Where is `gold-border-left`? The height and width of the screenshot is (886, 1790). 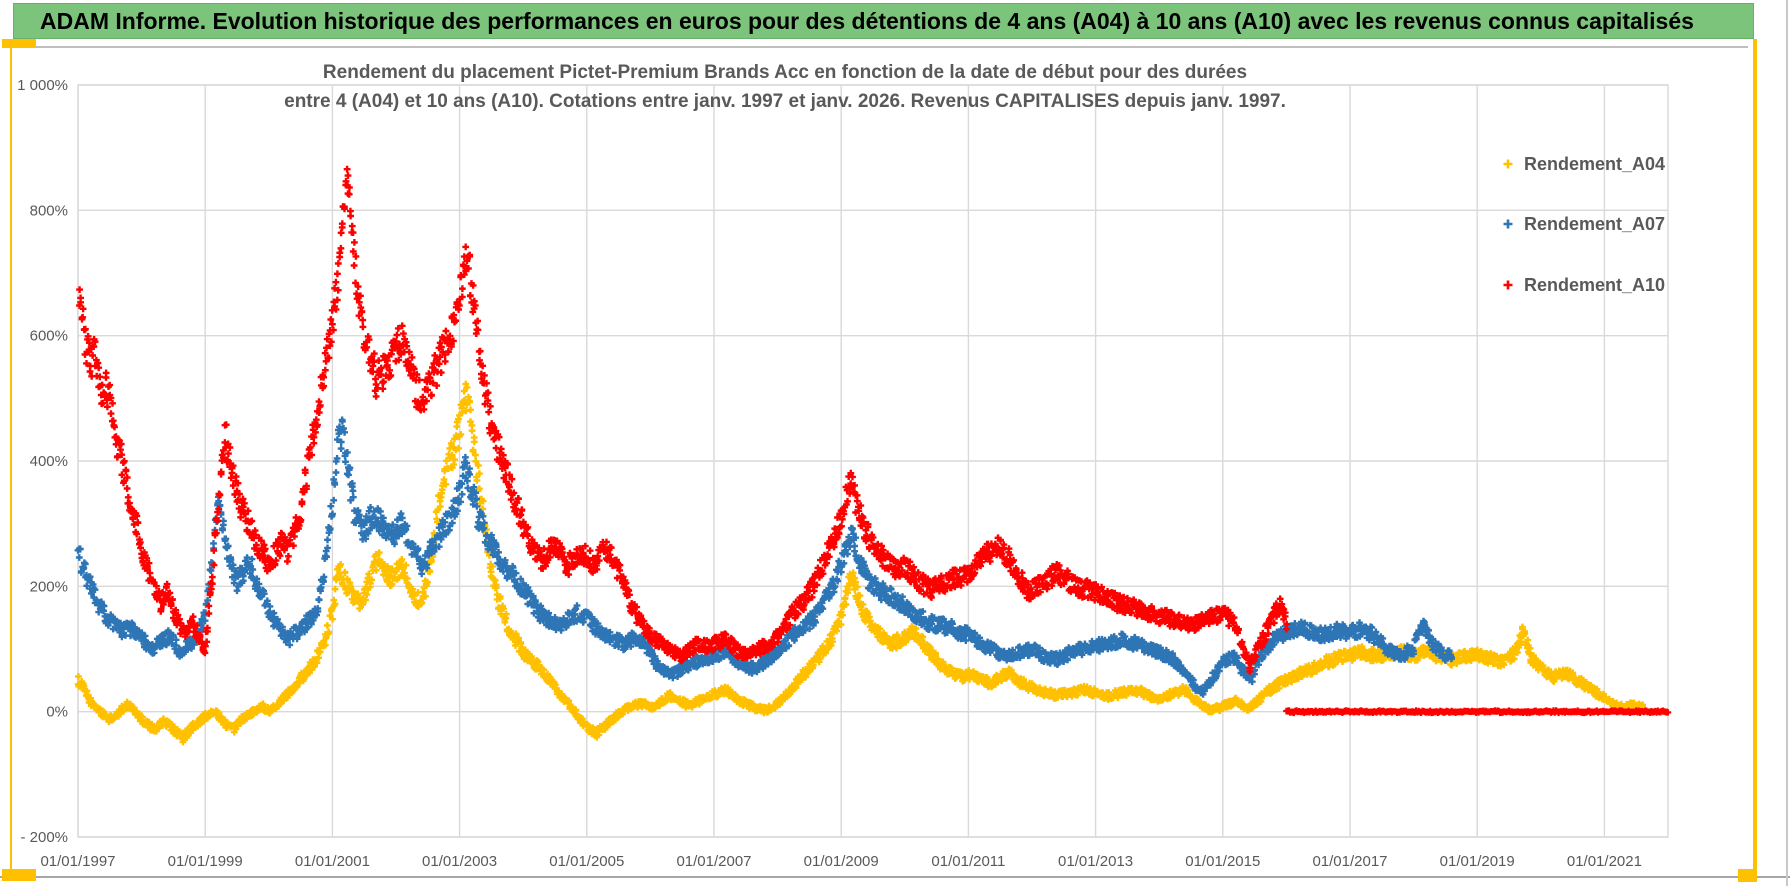
gold-border-left is located at coordinates (11, 461).